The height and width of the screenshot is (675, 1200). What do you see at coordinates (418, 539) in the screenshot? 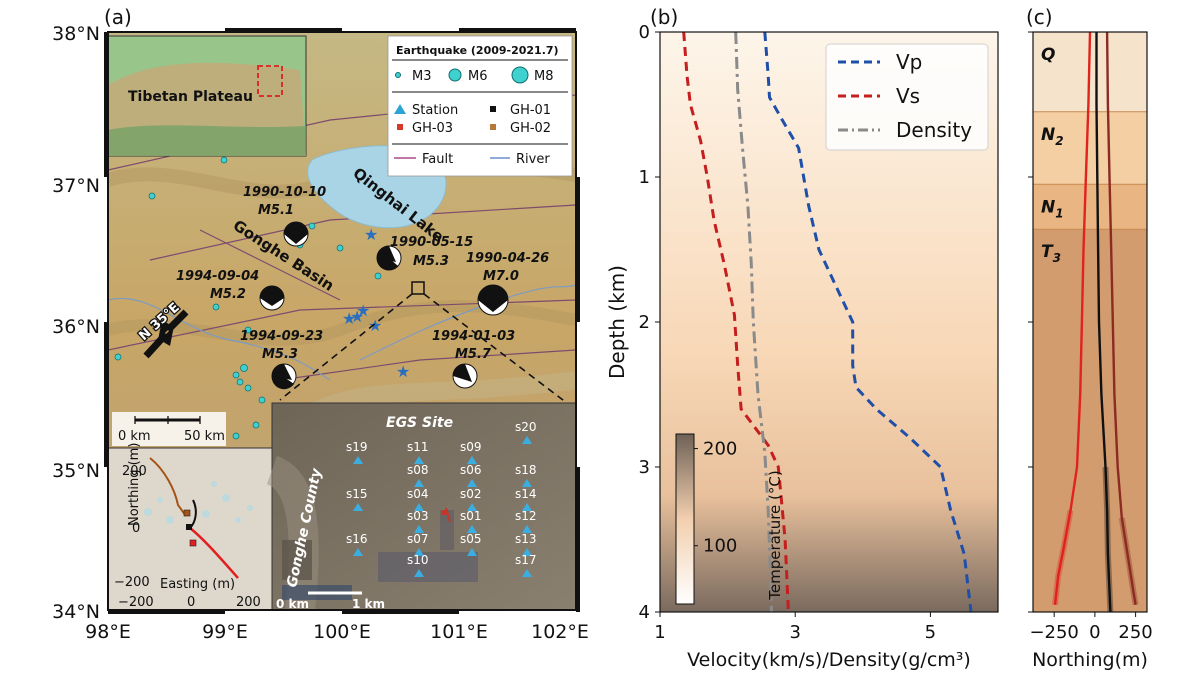
I see `egs-station-label: s07` at bounding box center [418, 539].